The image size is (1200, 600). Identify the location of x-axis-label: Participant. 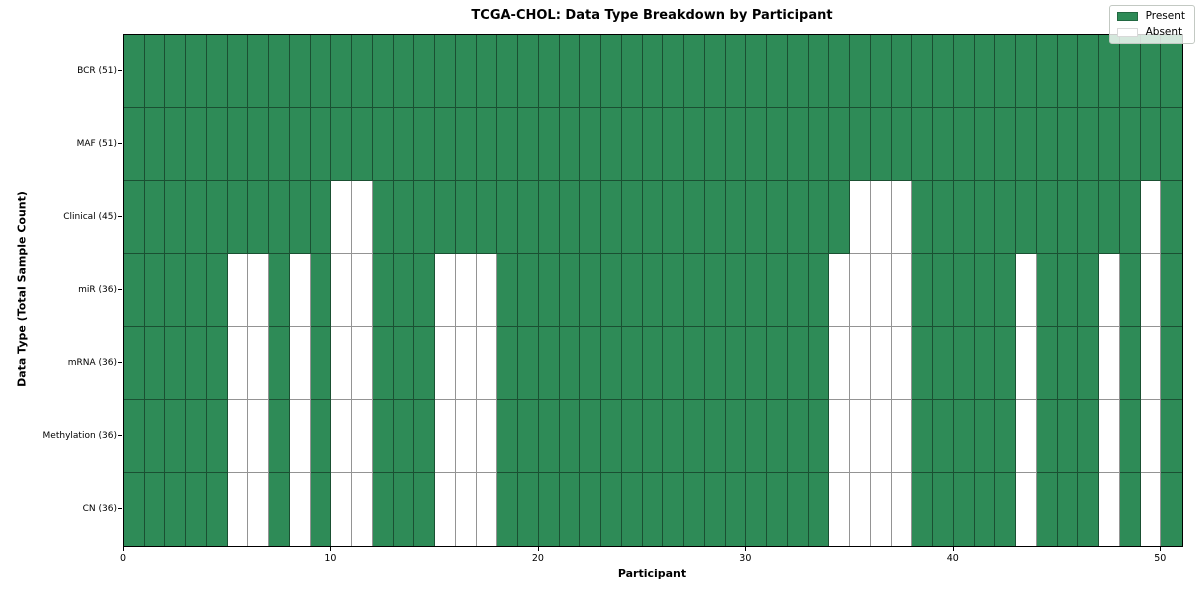
(652, 573).